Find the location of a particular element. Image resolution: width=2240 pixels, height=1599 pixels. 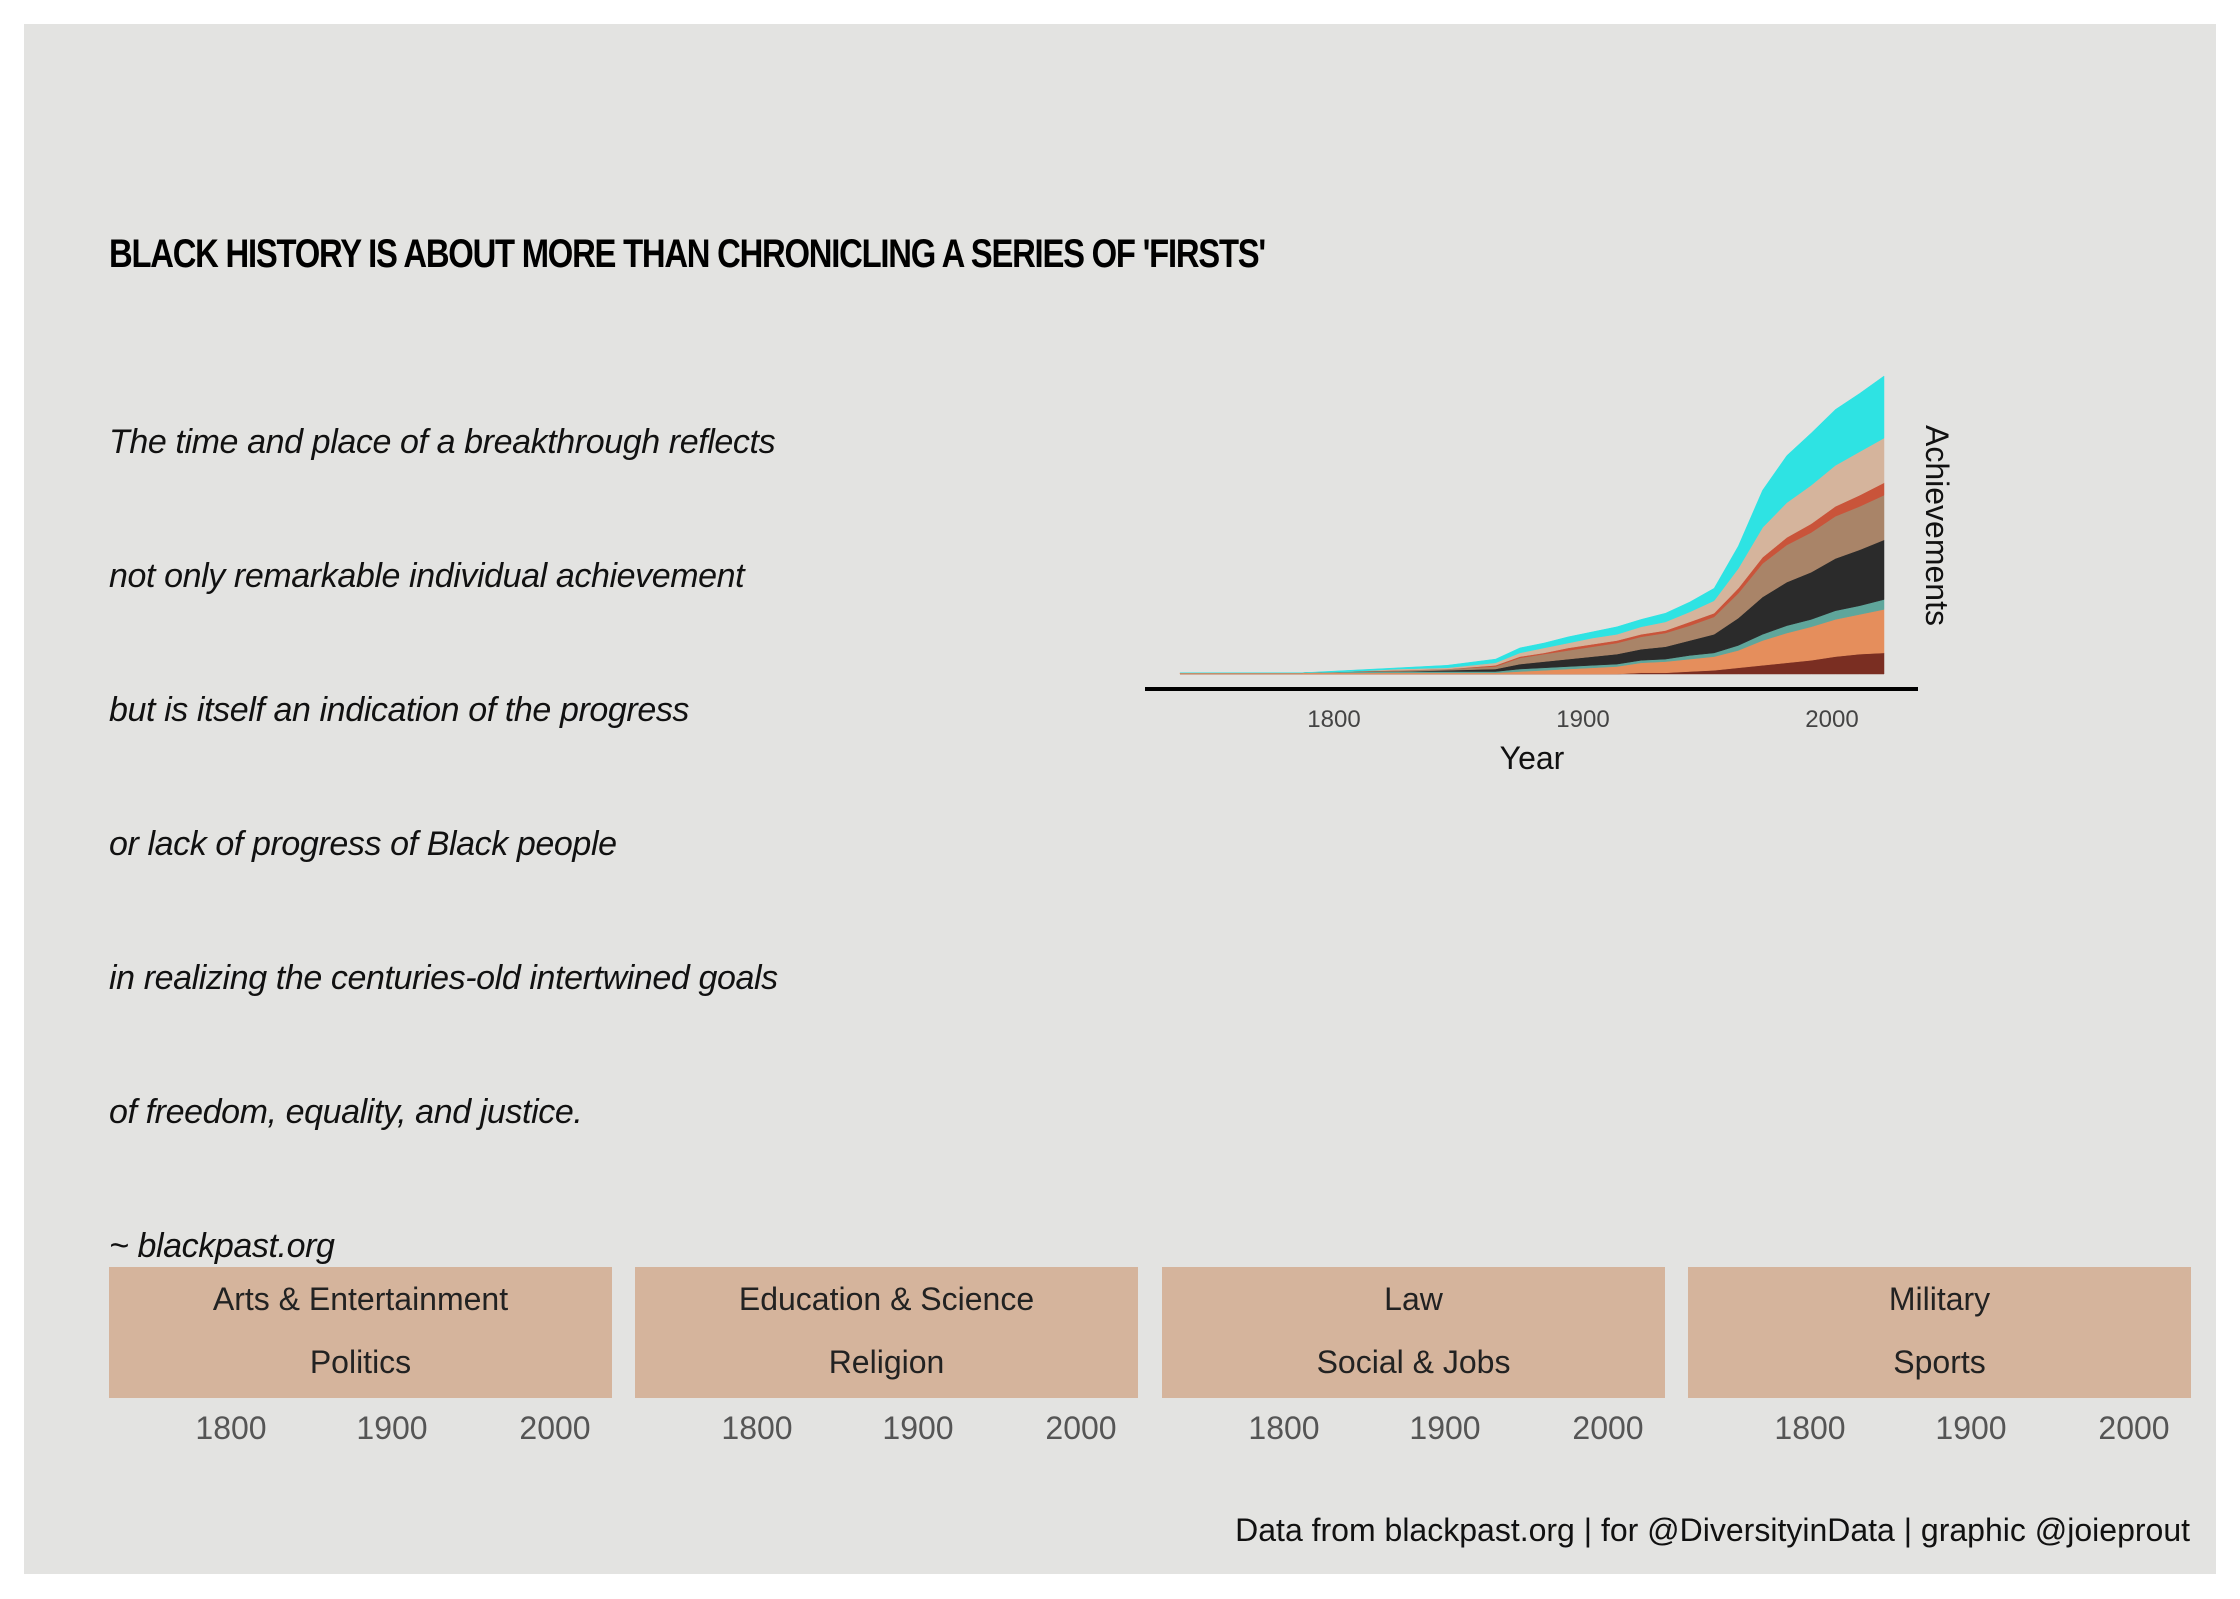

facet-label: Sports is located at coordinates (1939, 1362).